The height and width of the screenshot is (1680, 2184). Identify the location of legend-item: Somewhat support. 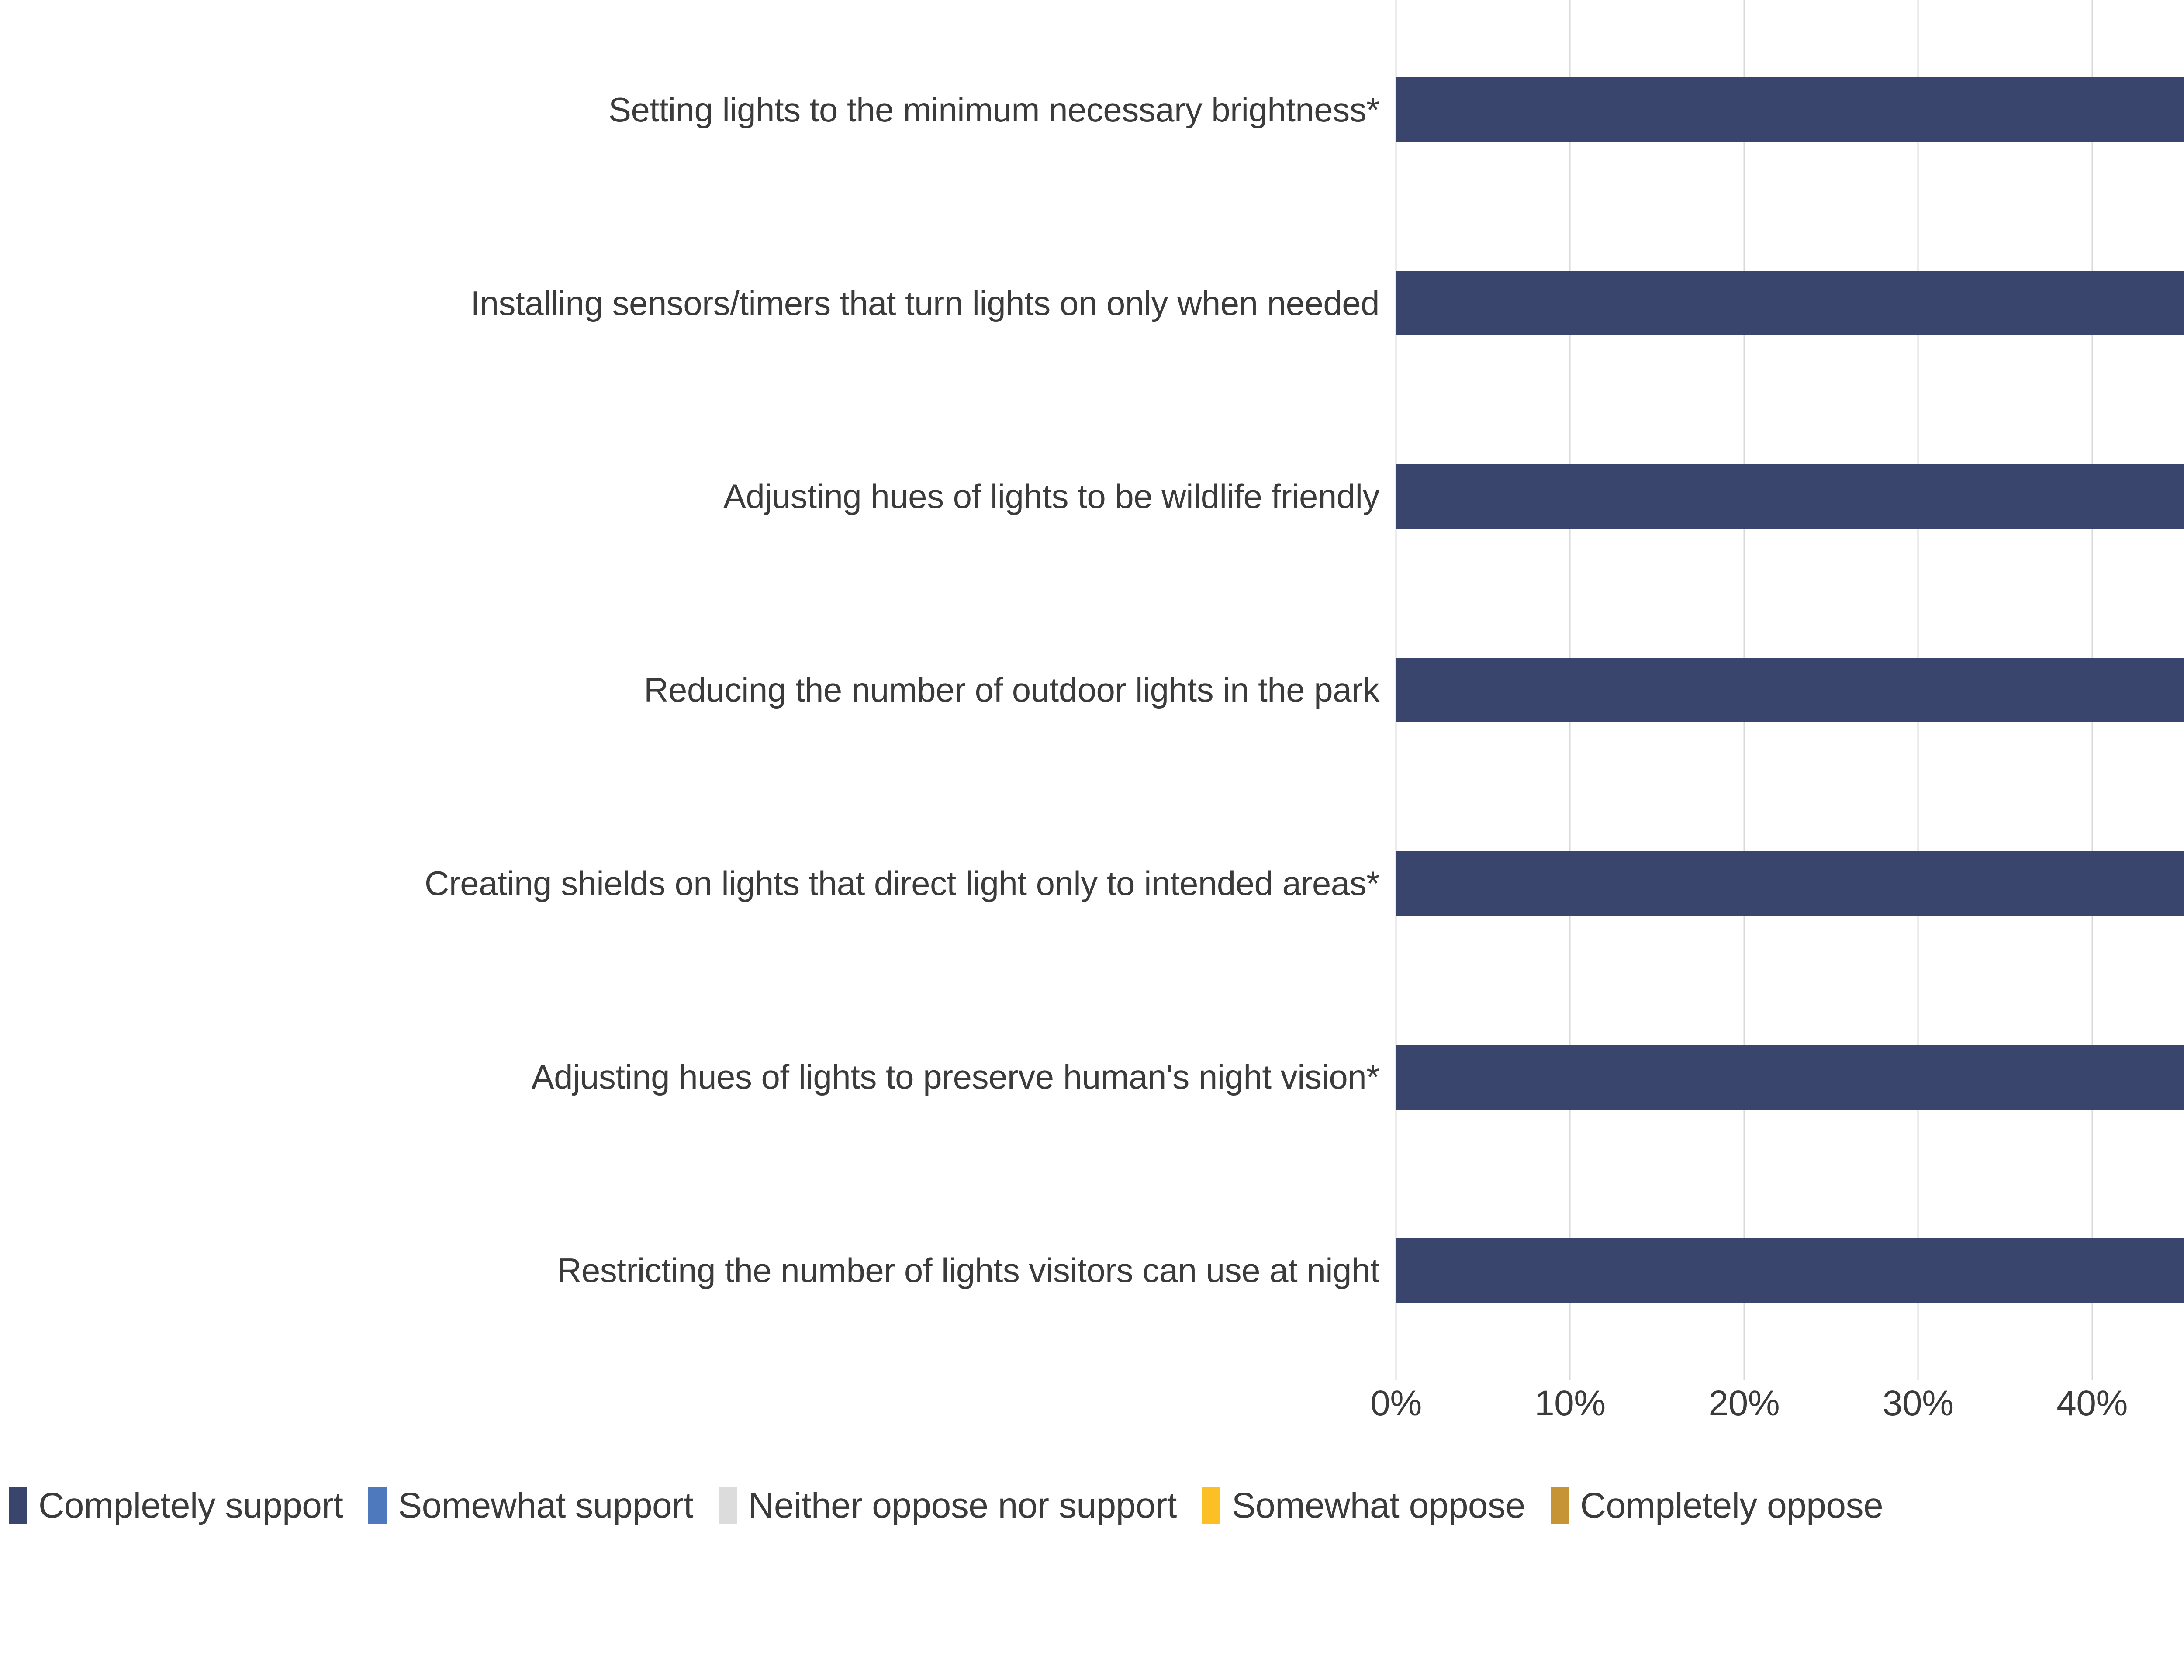
(531, 1505).